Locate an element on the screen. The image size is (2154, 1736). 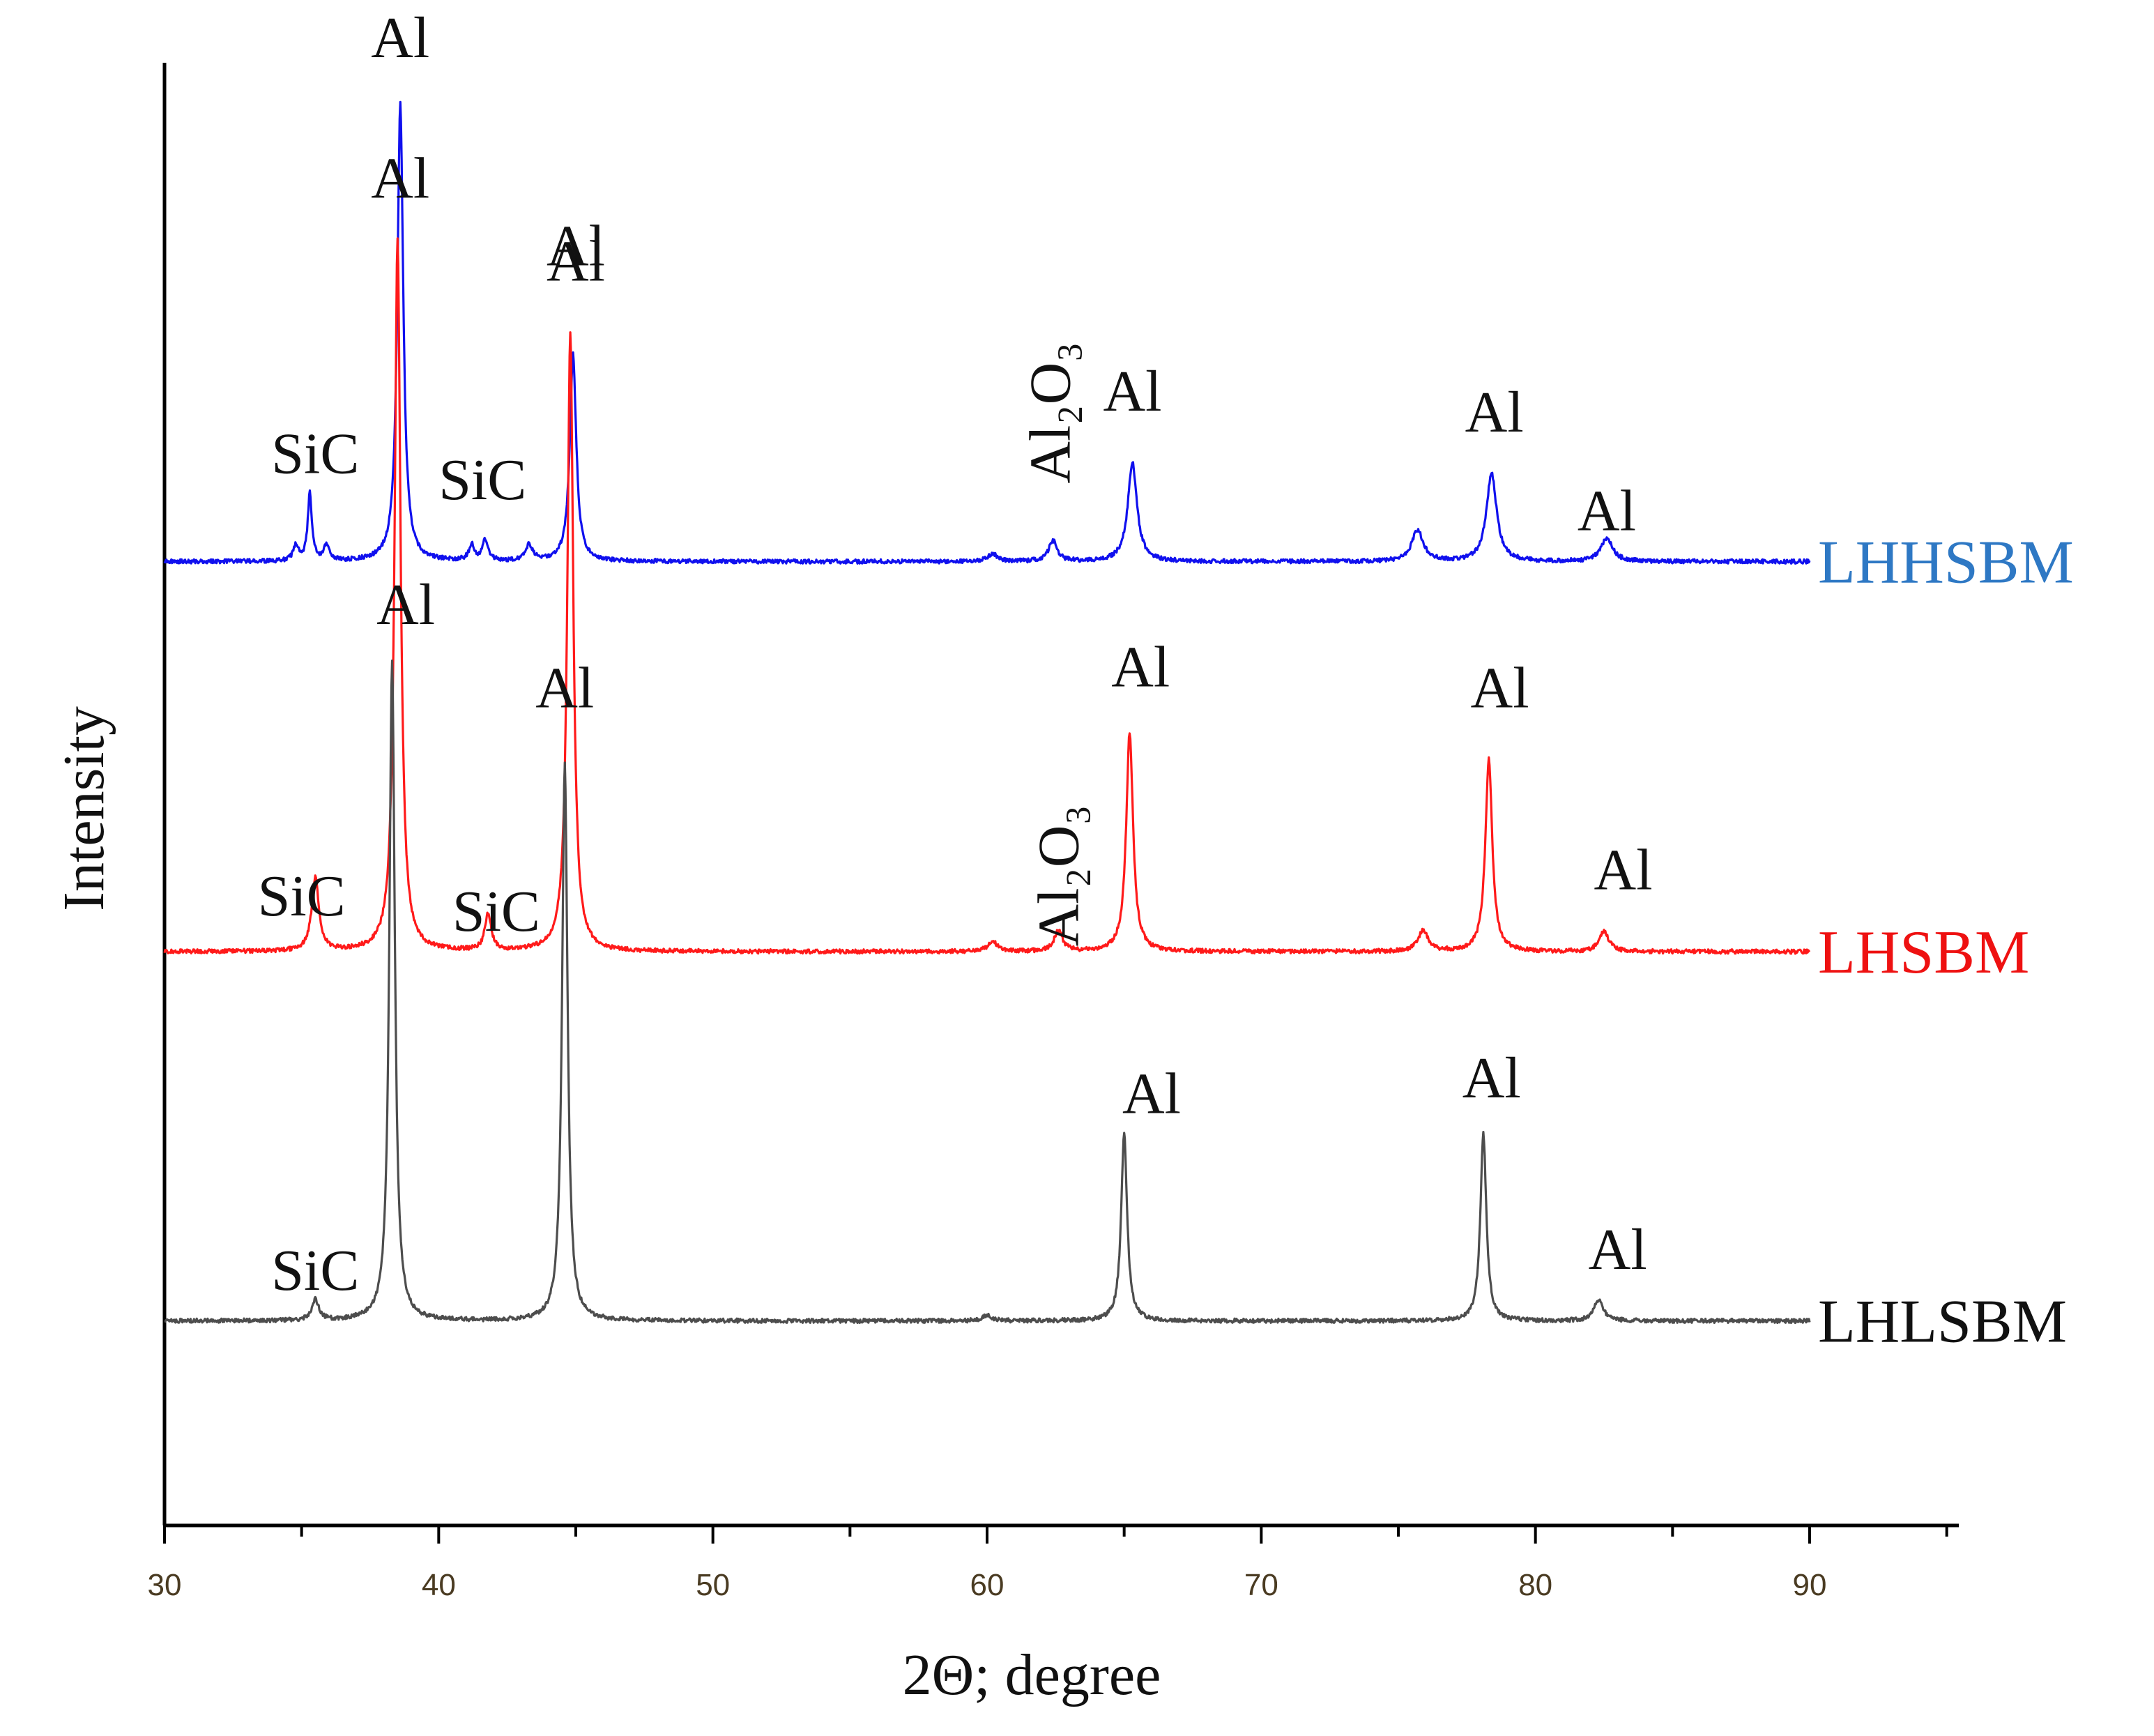
x-tick-label: 70 is located at coordinates (1261, 1585).